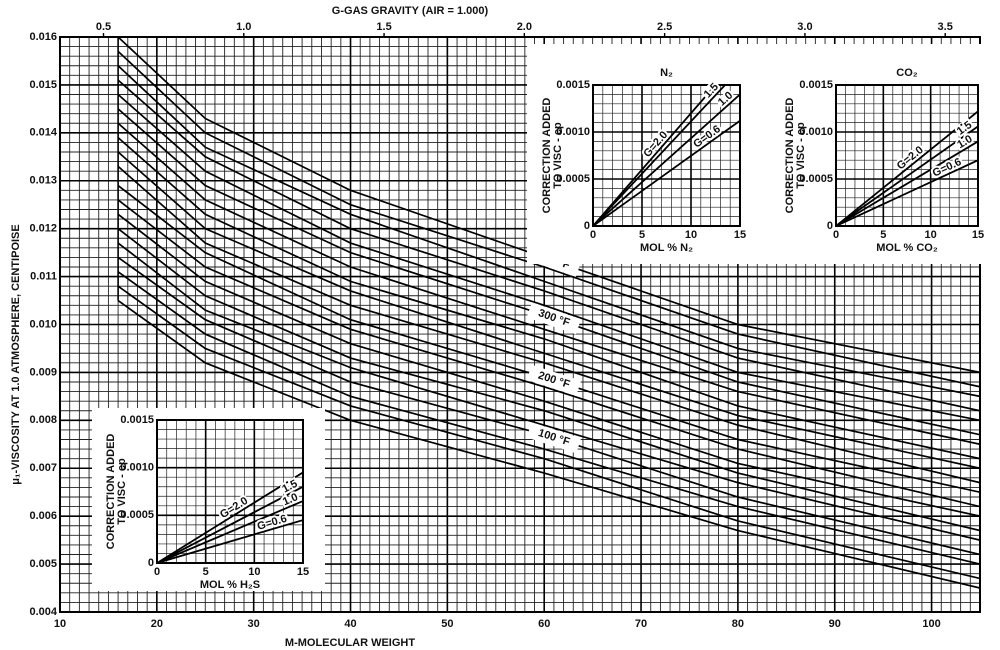 The width and height of the screenshot is (1000, 650). I want to click on y-tick-label: 0.015, so click(43, 85).